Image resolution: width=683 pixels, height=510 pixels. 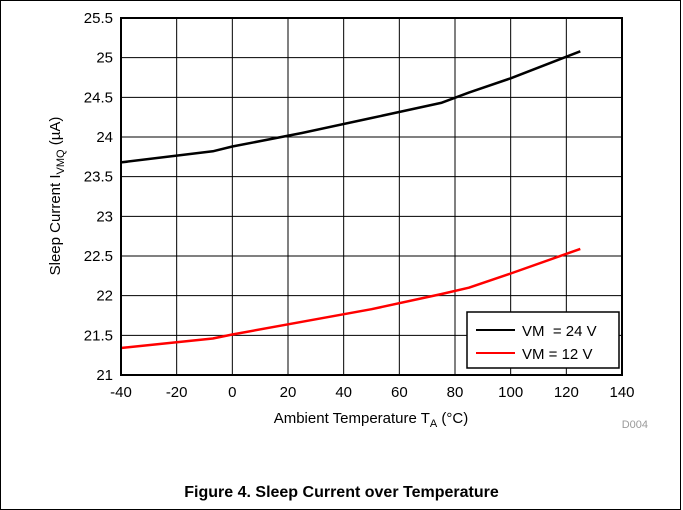 What do you see at coordinates (98, 97) in the screenshot?
I see `y-tick-label: 24.5` at bounding box center [98, 97].